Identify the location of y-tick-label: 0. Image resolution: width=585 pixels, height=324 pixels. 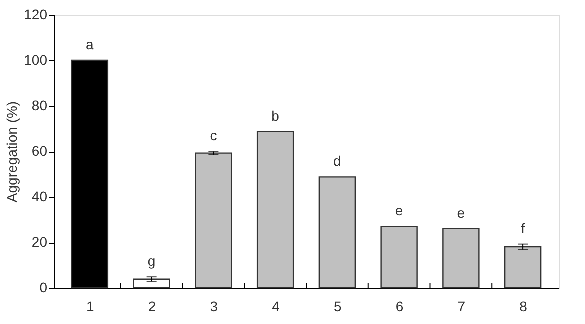
(44, 288).